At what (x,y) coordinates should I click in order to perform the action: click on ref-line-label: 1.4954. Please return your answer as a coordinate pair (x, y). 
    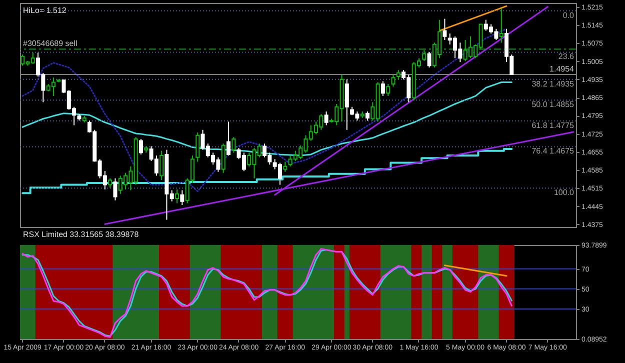
    Looking at the image, I should click on (562, 69).